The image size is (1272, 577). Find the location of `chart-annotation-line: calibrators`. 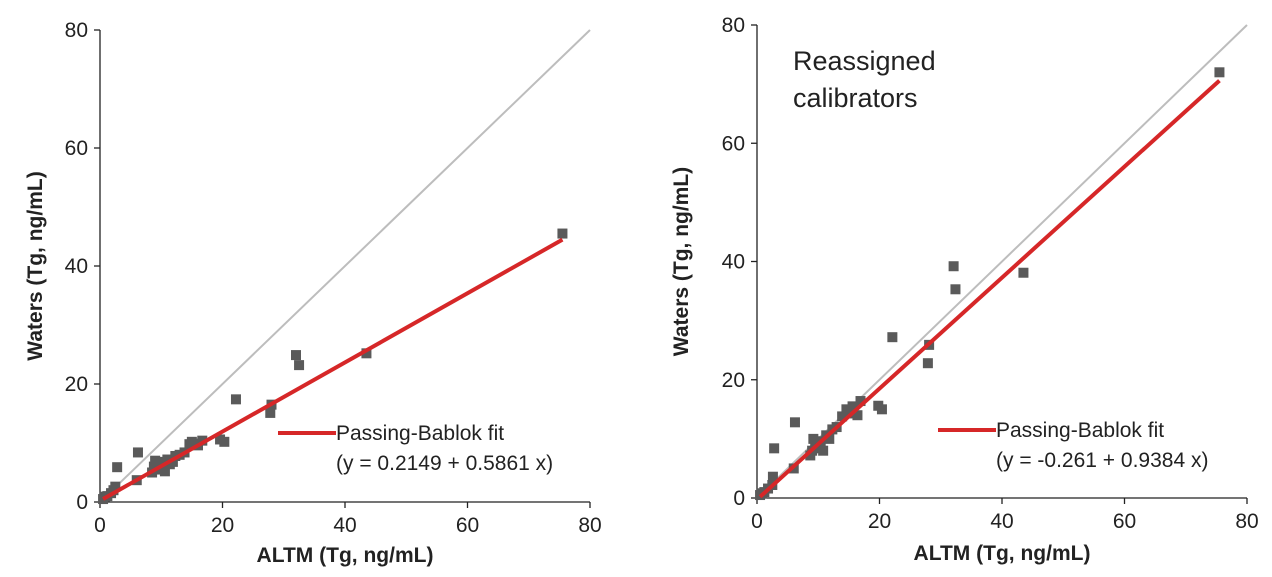

chart-annotation-line: calibrators is located at coordinates (855, 98).